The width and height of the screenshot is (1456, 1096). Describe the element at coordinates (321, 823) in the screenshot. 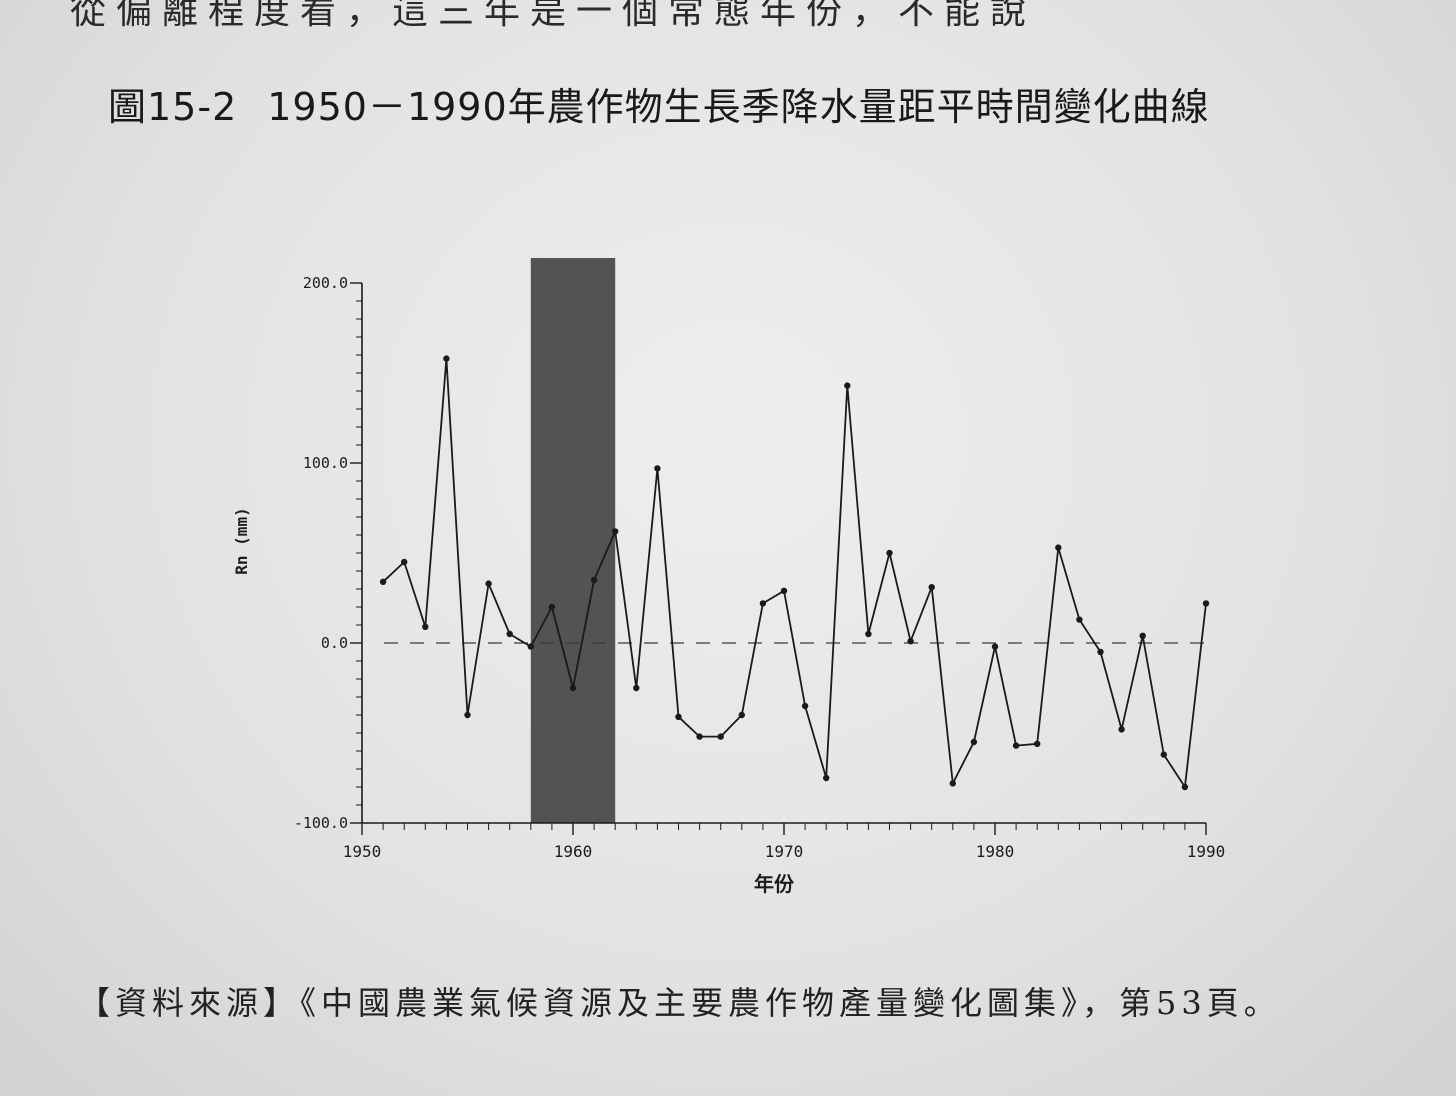

I see `y-tick-label: -100.0` at that location.